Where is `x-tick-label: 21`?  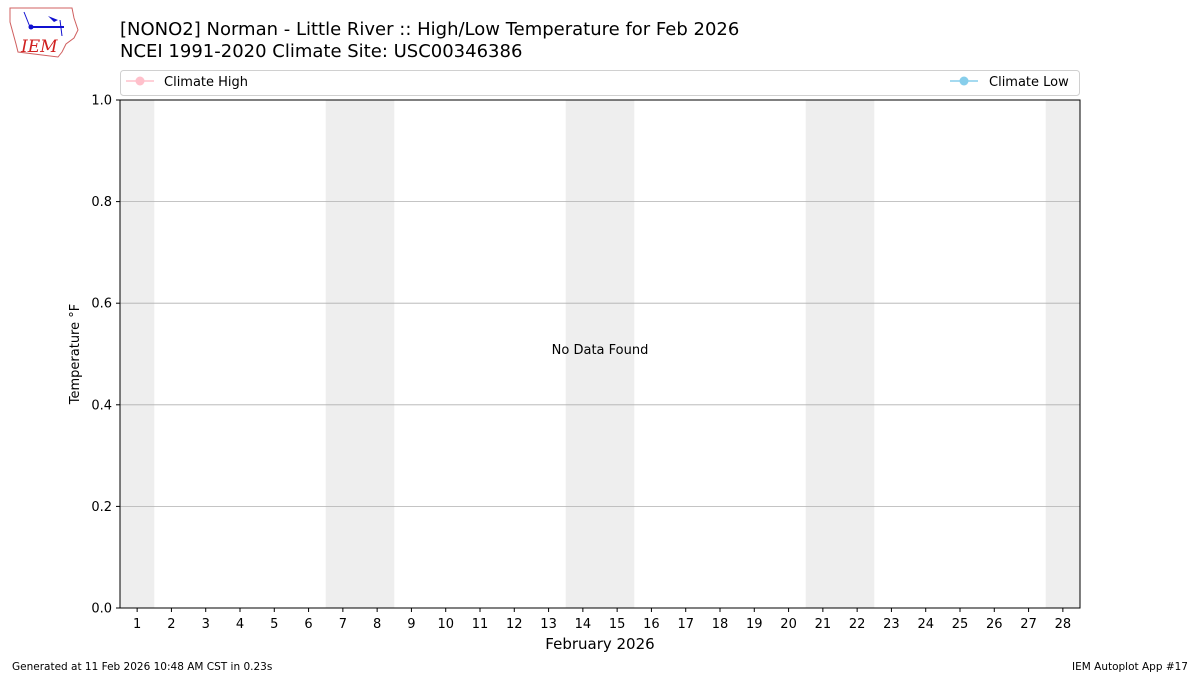 x-tick-label: 21 is located at coordinates (823, 624).